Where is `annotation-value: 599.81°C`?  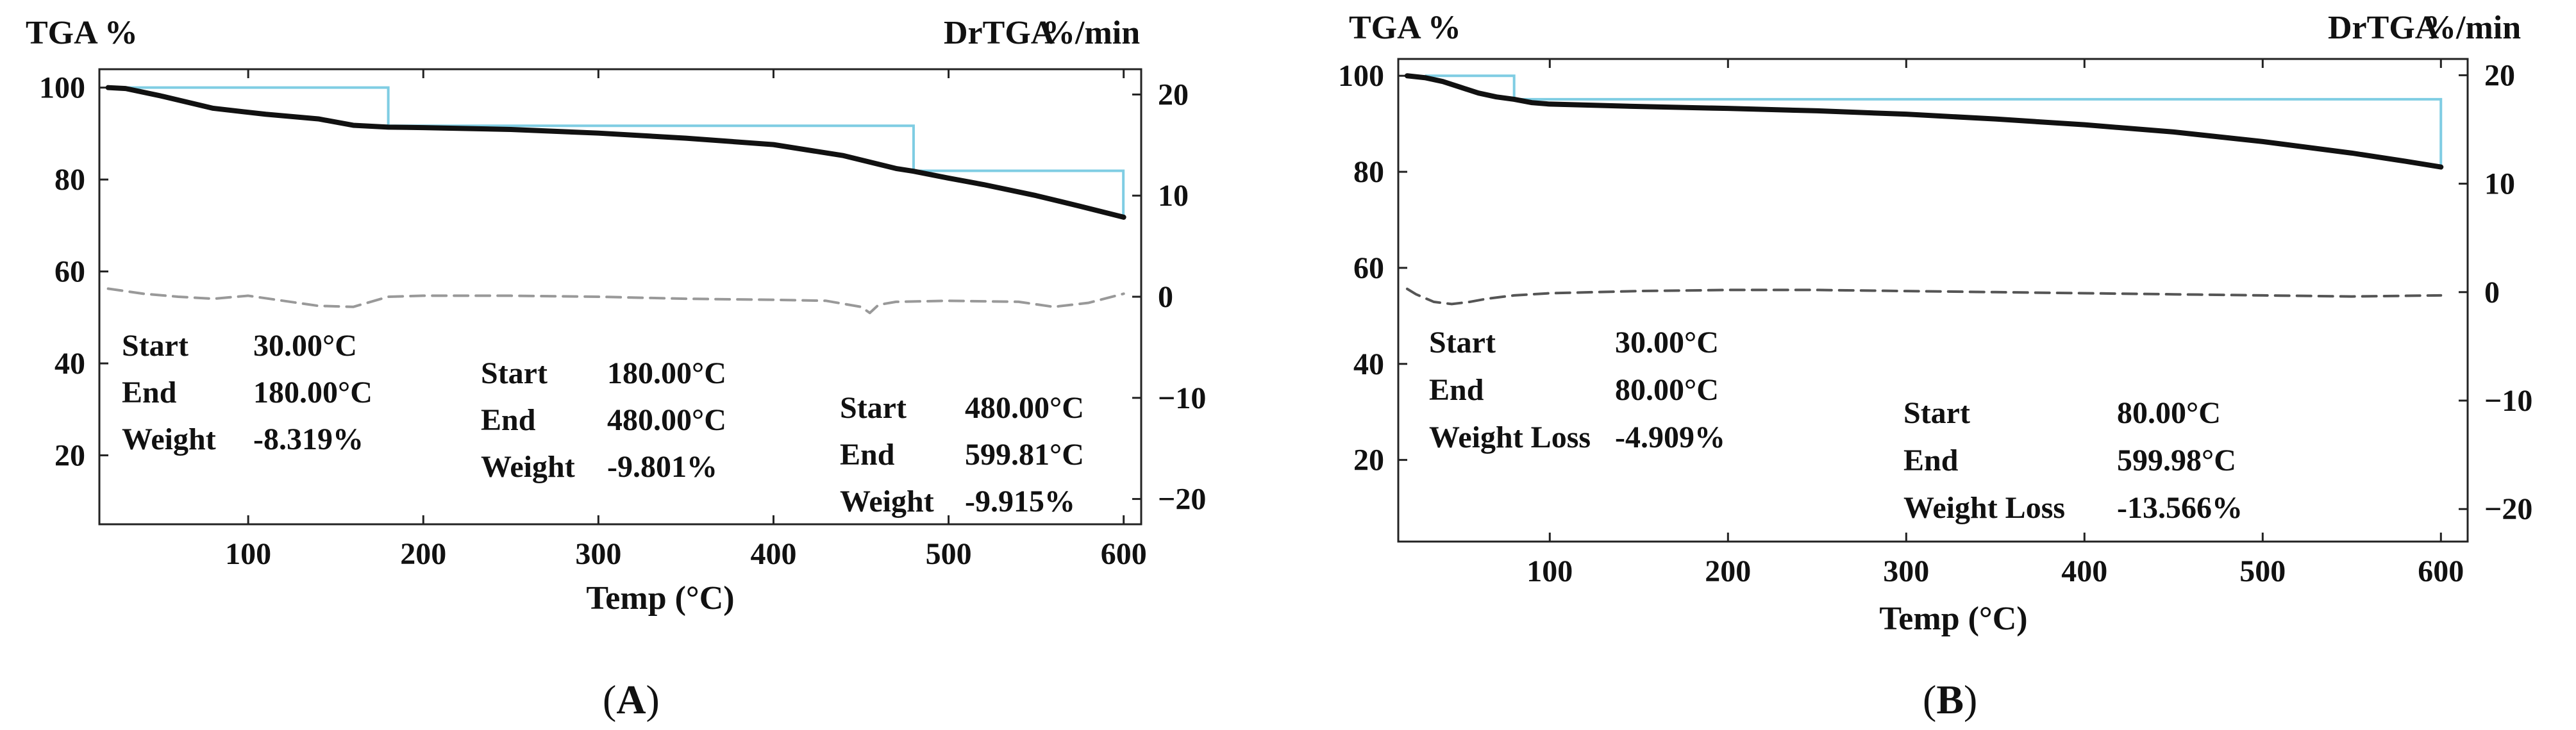
annotation-value: 599.81°C is located at coordinates (1024, 455).